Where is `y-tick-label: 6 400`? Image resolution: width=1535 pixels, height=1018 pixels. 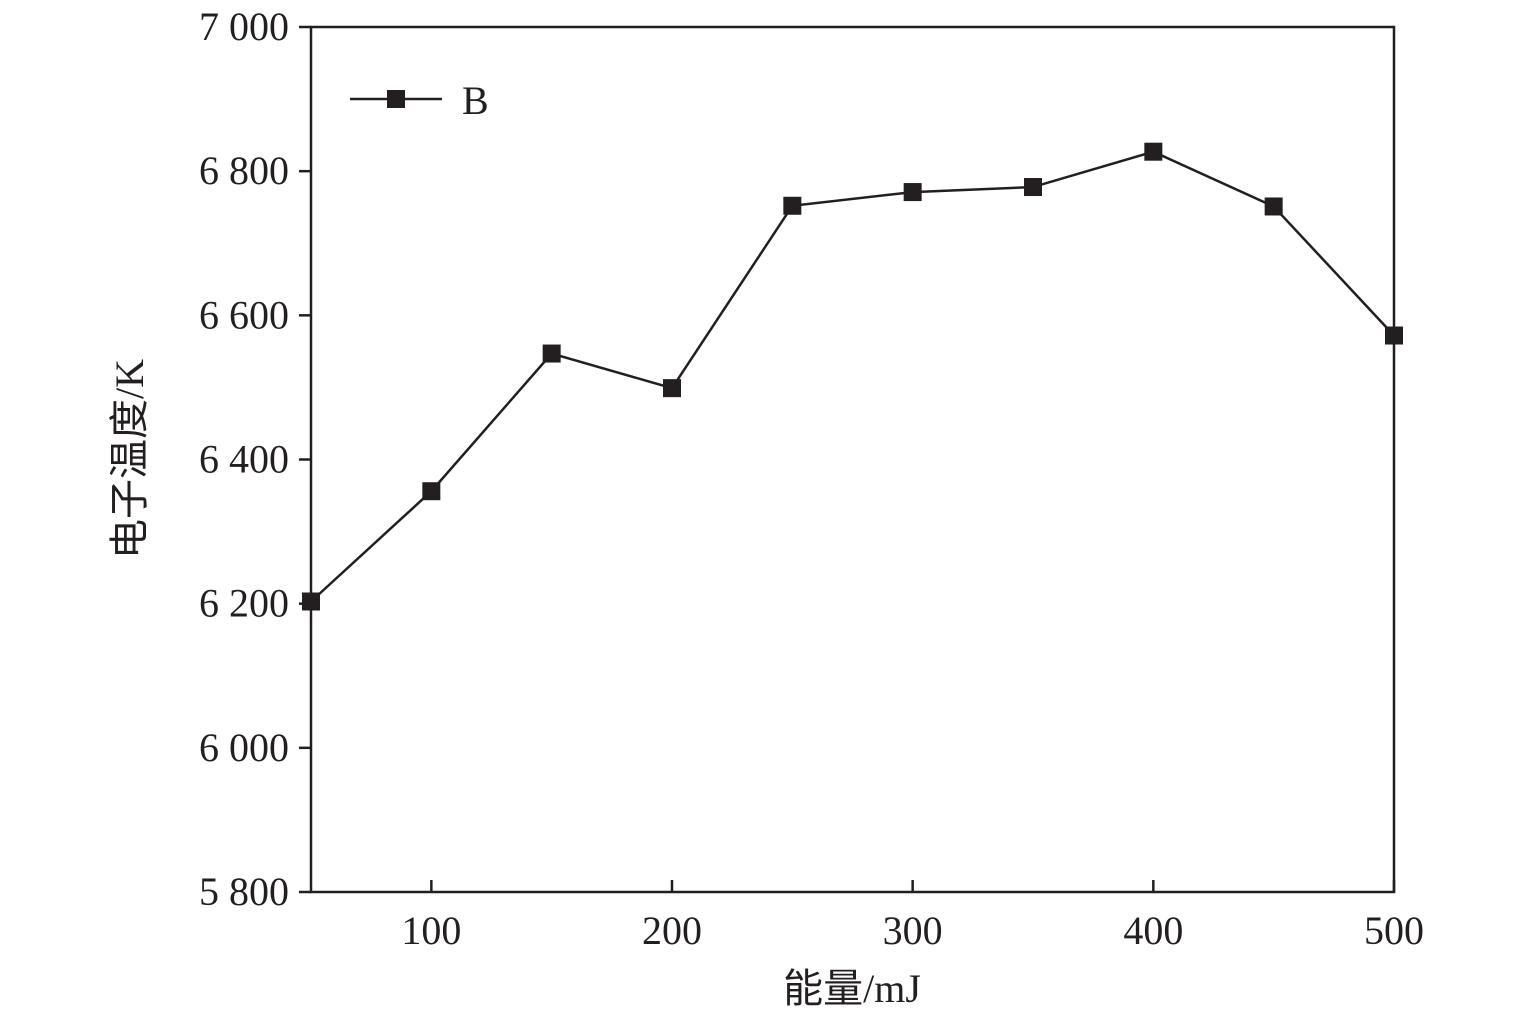 y-tick-label: 6 400 is located at coordinates (244, 459).